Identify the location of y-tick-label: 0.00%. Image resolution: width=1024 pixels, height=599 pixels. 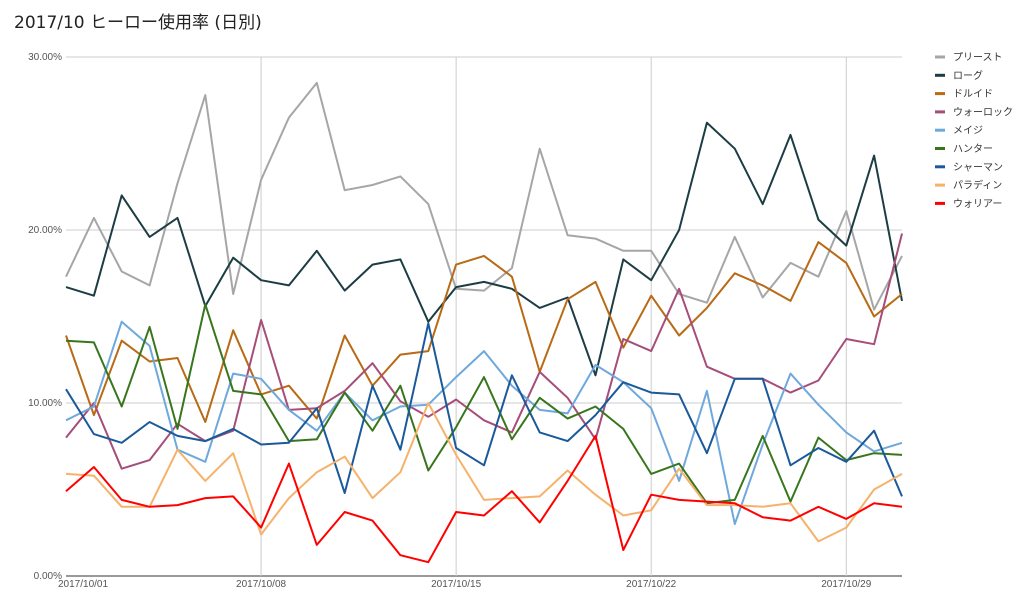
(48, 576).